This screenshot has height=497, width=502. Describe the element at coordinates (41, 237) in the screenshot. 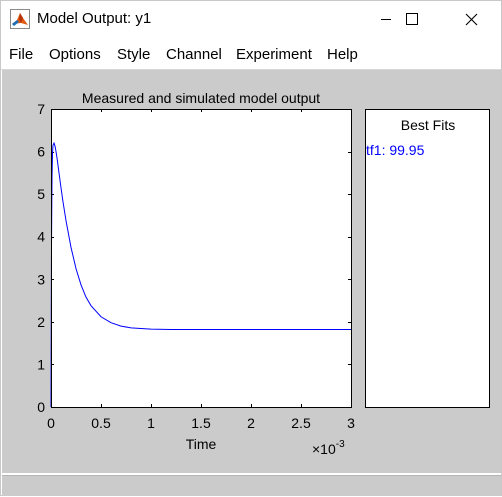

I see `y-tick-label: 4` at that location.